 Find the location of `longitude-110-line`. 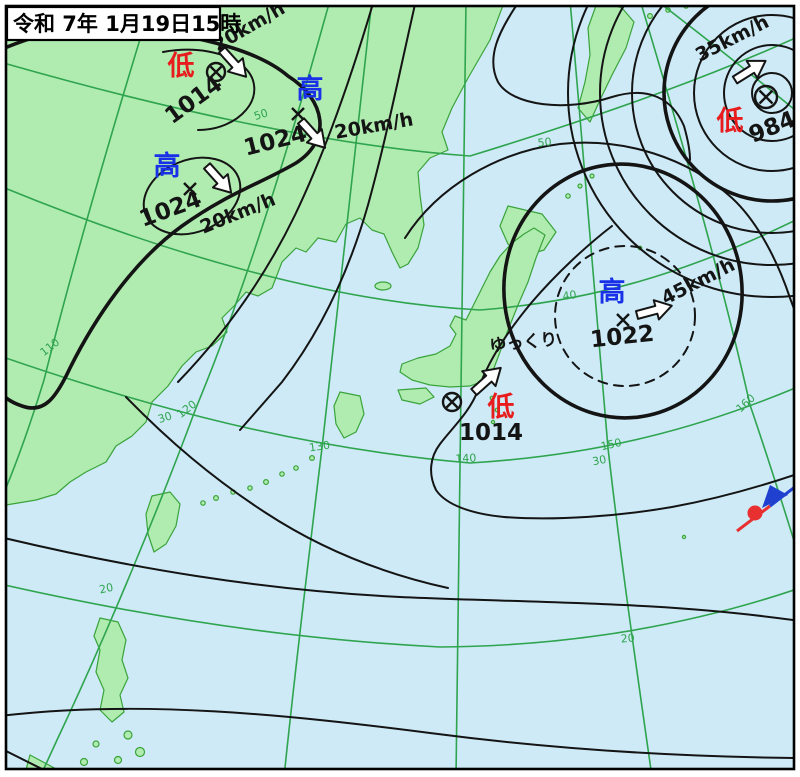

longitude-110-line is located at coordinates (78, 248).